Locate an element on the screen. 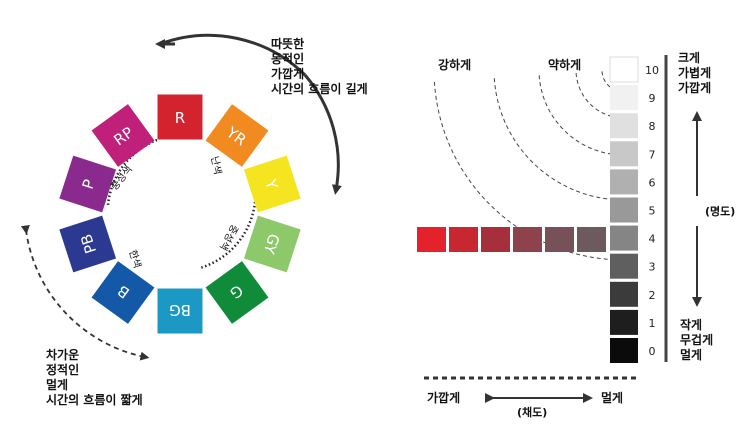 The width and height of the screenshot is (754, 446). top-caption: 크게 가볍게 가깝게 is located at coordinates (695, 73).